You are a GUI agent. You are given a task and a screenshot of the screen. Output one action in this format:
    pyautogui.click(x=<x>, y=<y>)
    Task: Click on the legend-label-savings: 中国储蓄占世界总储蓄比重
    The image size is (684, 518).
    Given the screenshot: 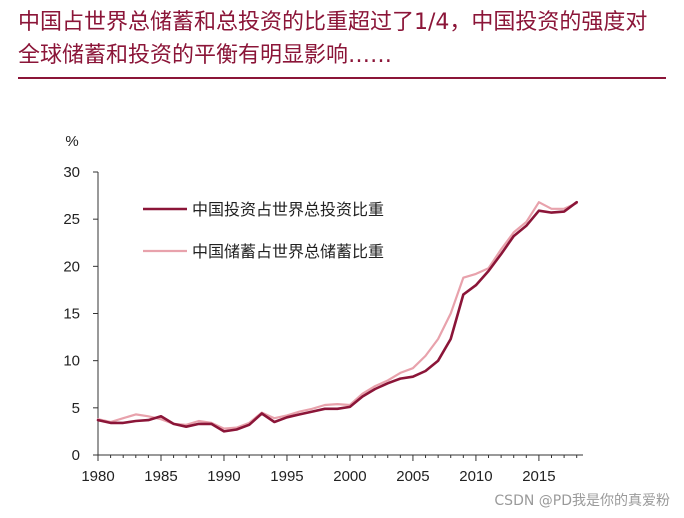 What is the action you would take?
    pyautogui.click(x=288, y=251)
    